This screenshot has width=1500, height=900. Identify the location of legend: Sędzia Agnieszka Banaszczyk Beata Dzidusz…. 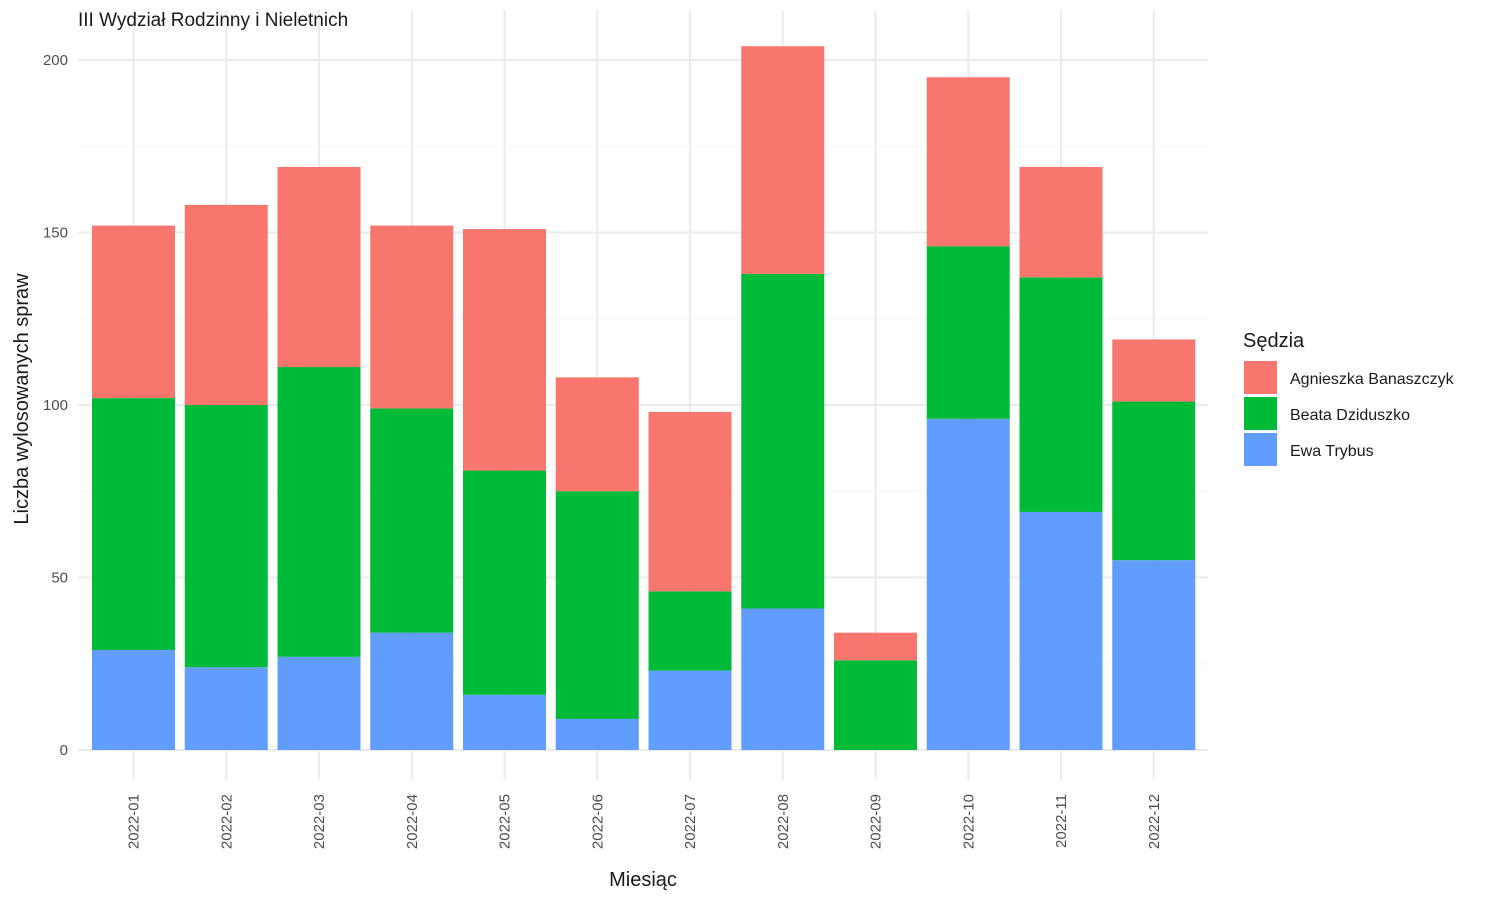
(1349, 398).